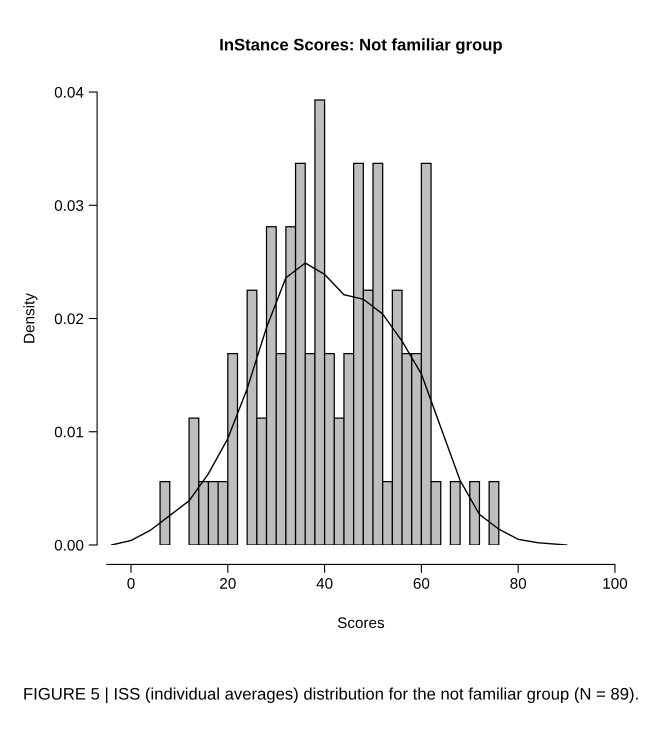  Describe the element at coordinates (615, 583) in the screenshot. I see `x-tick-label: 100` at that location.